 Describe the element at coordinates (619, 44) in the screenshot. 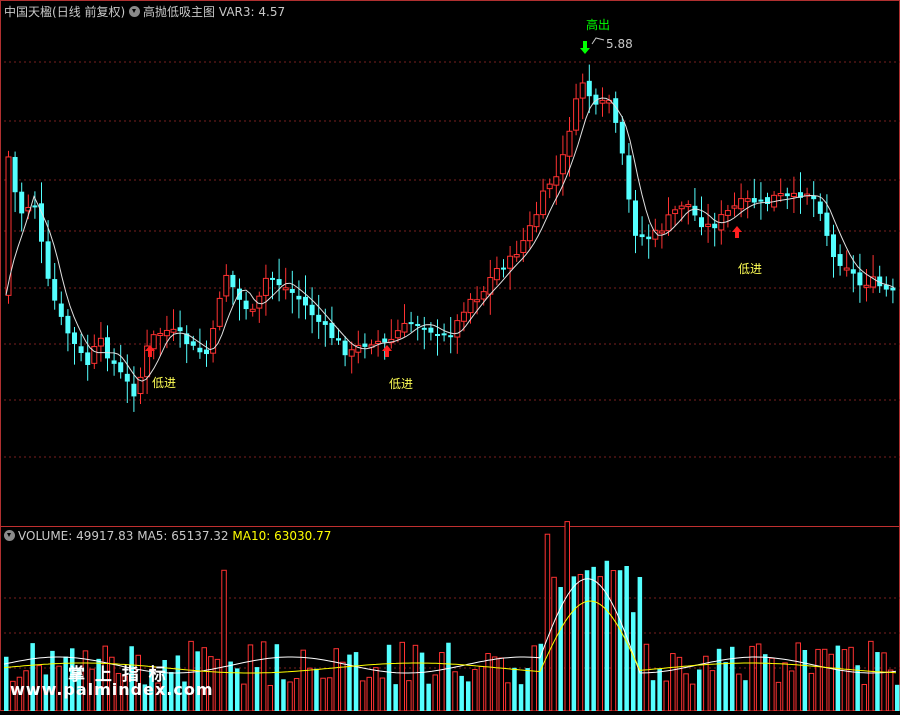

I see `high-price-label: 5.88` at that location.